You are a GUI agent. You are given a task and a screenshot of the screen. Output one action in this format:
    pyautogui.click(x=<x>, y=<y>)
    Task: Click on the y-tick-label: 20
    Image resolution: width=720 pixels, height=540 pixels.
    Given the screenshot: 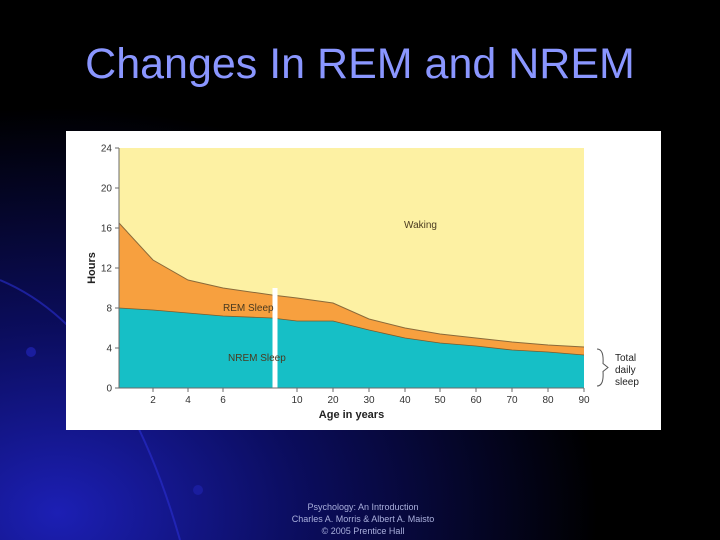 What is the action you would take?
    pyautogui.click(x=107, y=189)
    